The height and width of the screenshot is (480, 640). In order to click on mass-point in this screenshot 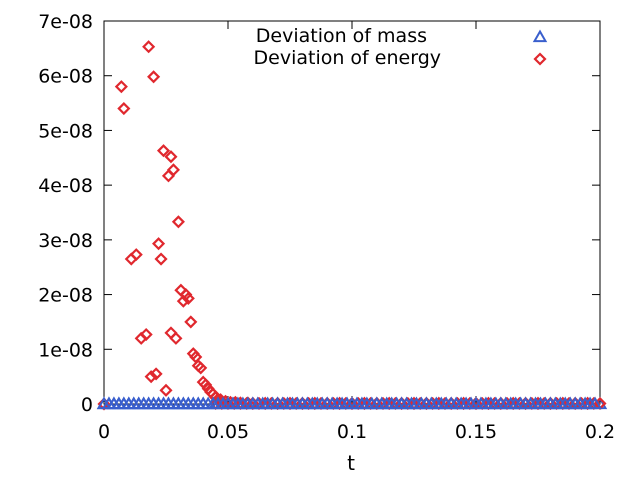, I will do `click(595, 403)`.